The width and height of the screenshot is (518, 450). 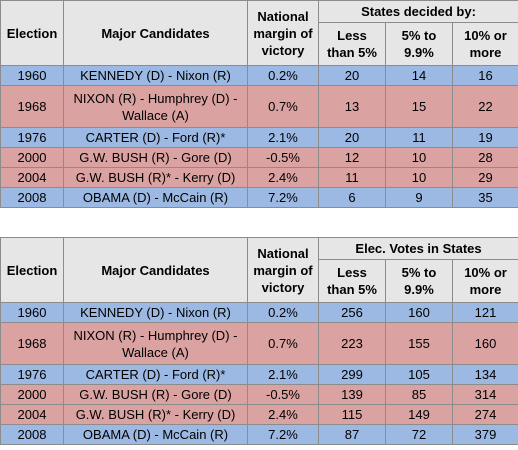 What do you see at coordinates (283, 287) in the screenshot?
I see `margin-header-line3: victory` at bounding box center [283, 287].